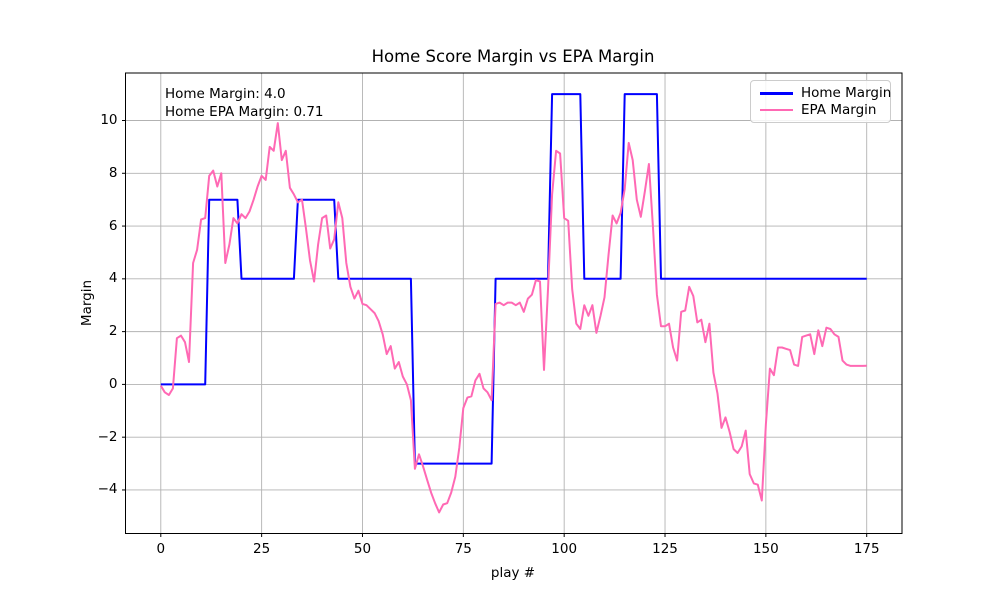 Image resolution: width=1000 pixels, height=600 pixels. Describe the element at coordinates (564, 548) in the screenshot. I see `x-tick-label: 100` at that location.